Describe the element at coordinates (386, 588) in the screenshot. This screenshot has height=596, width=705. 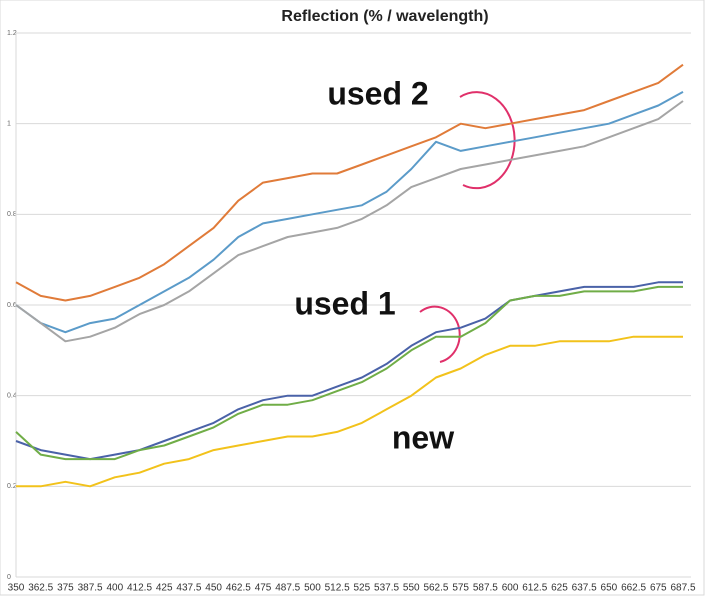
I see `x-tick-label: 537.5` at that location.